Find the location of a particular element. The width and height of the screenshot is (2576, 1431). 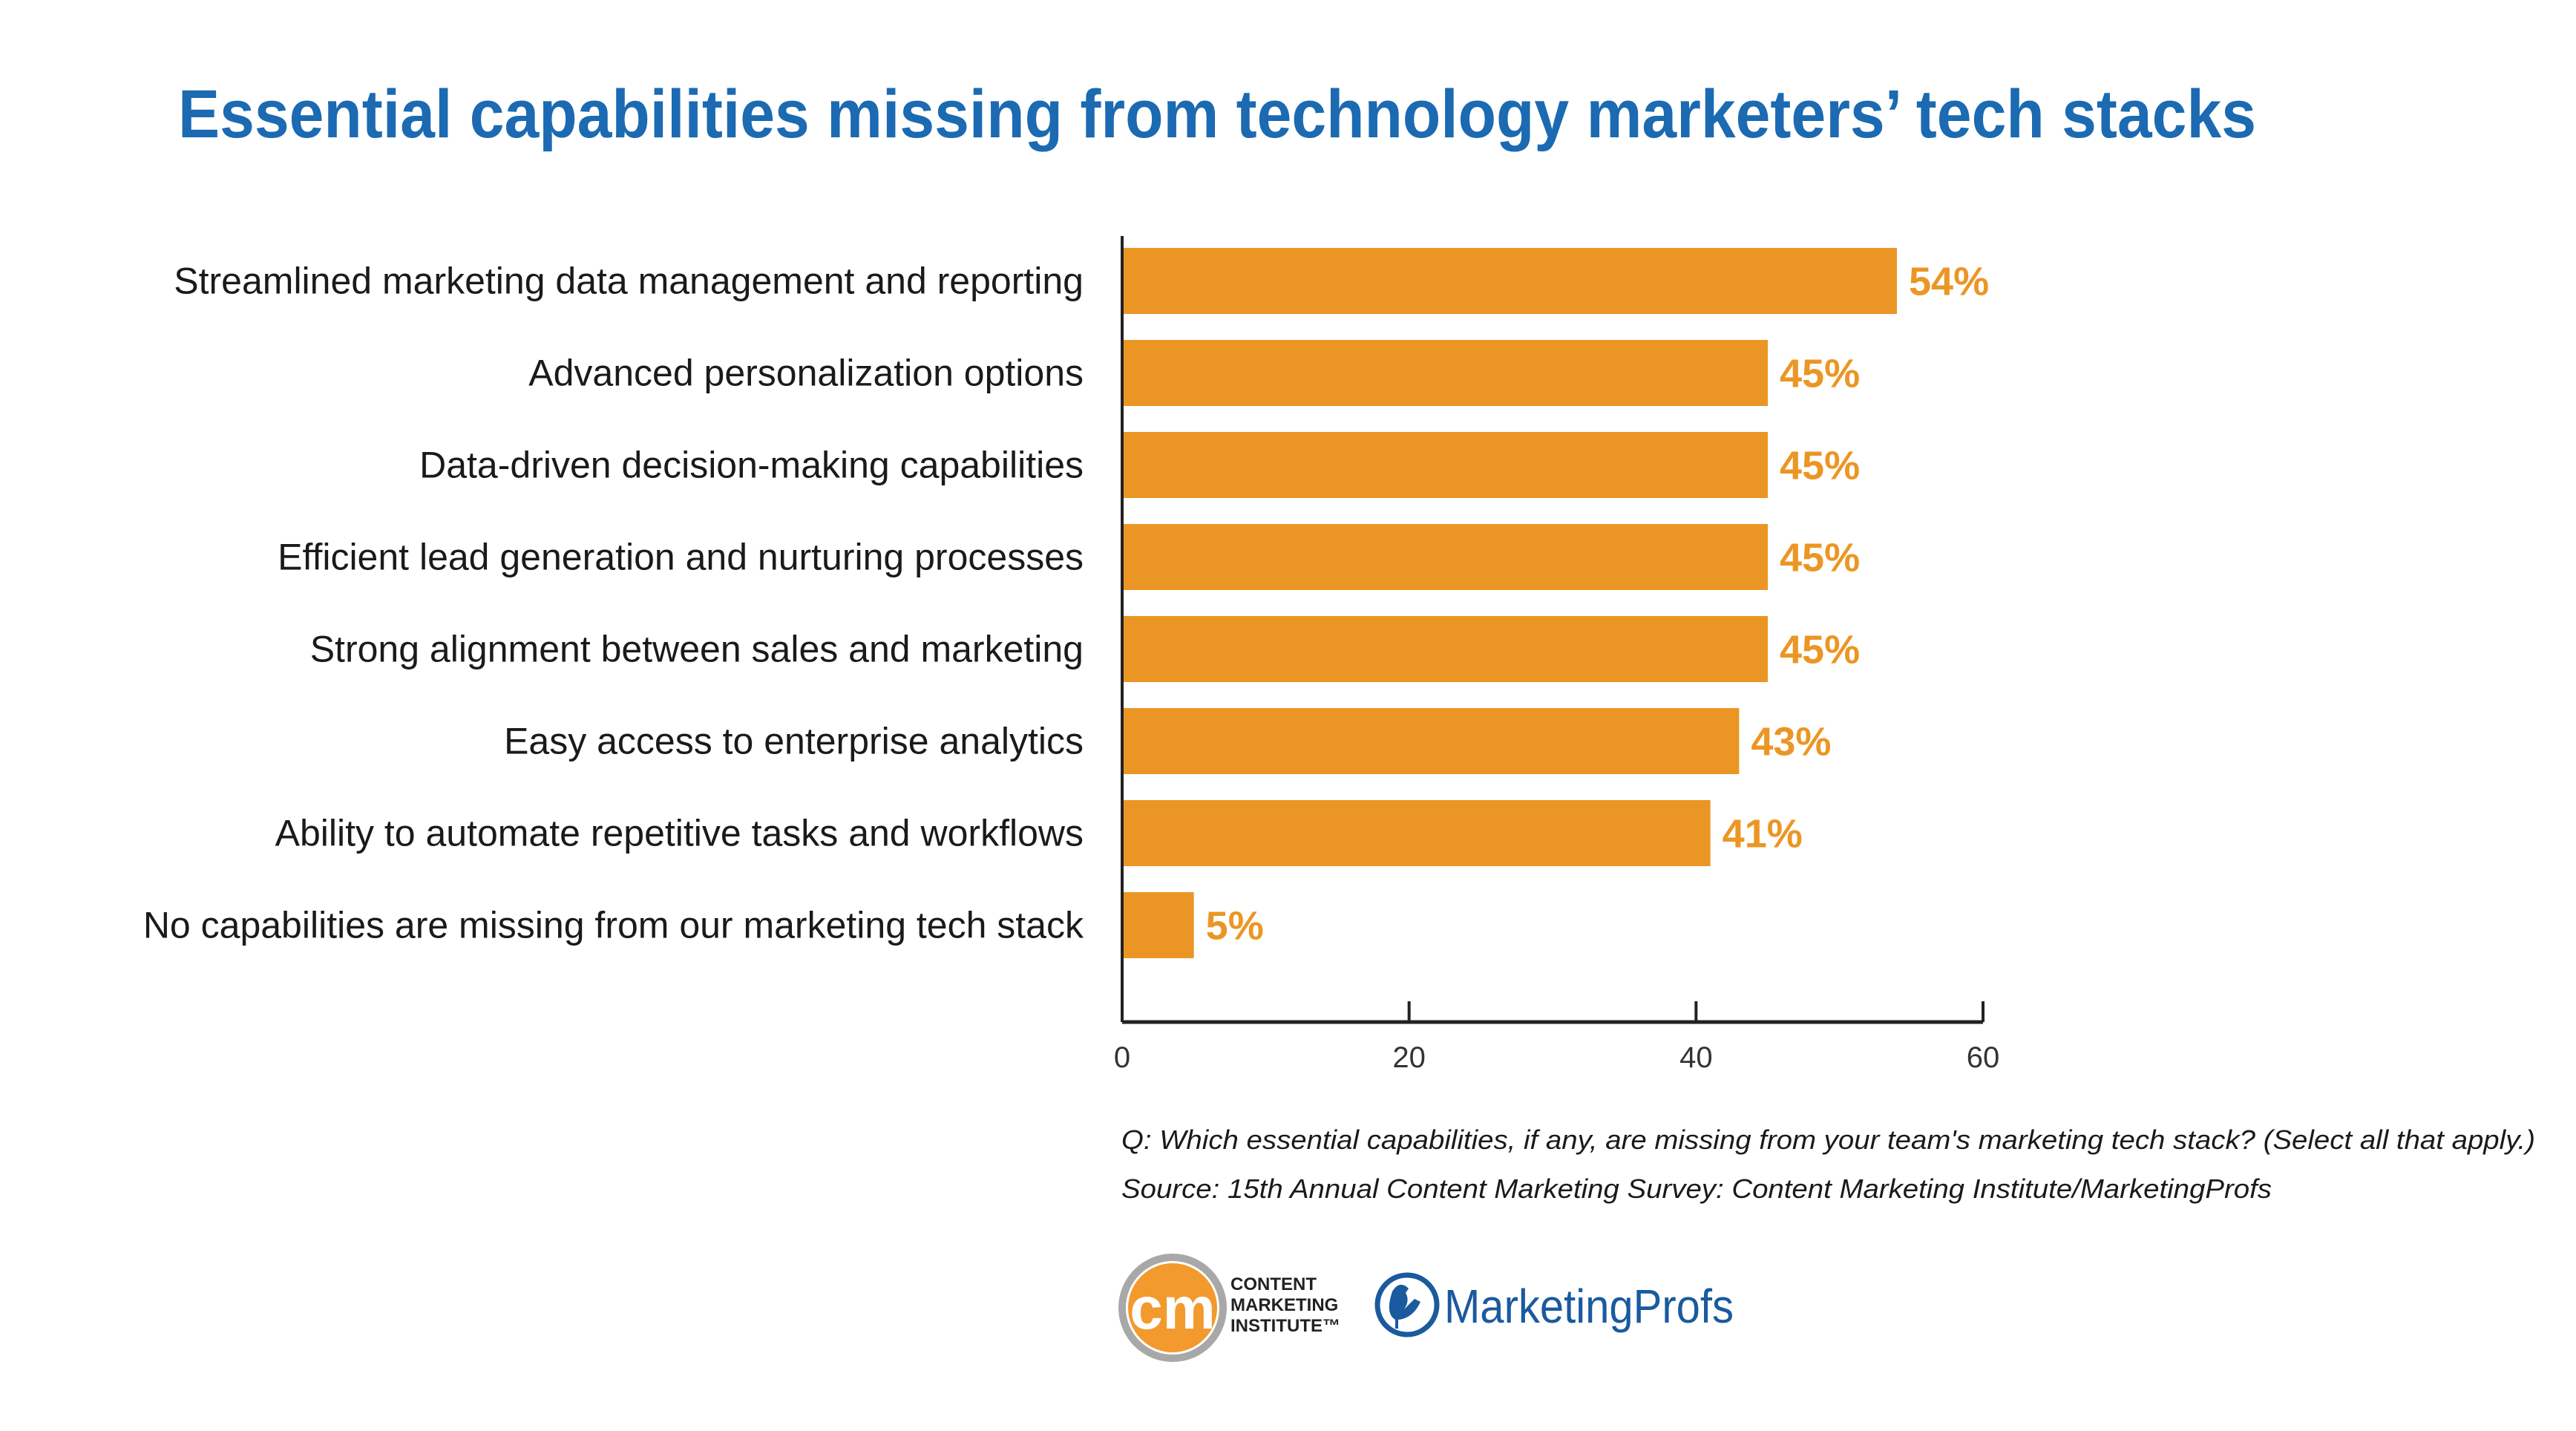

cmi-logo-line-2: MARKETING is located at coordinates (1284, 1305).